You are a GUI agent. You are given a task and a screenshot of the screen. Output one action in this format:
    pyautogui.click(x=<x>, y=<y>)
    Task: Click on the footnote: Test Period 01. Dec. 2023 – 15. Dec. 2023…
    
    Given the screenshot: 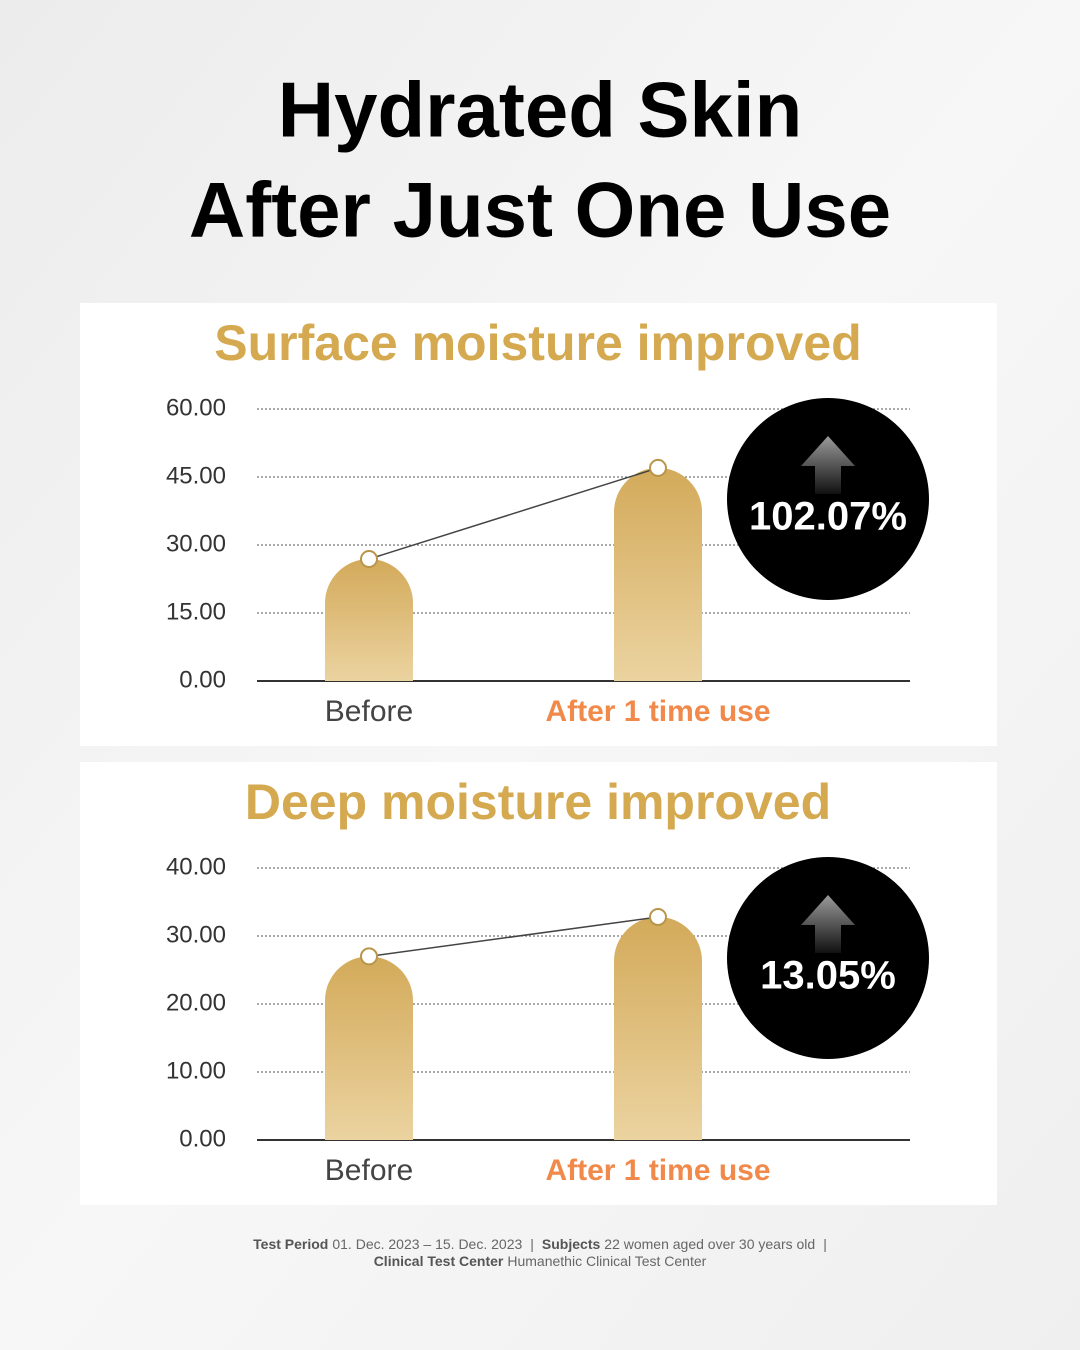 What is the action you would take?
    pyautogui.click(x=540, y=1244)
    